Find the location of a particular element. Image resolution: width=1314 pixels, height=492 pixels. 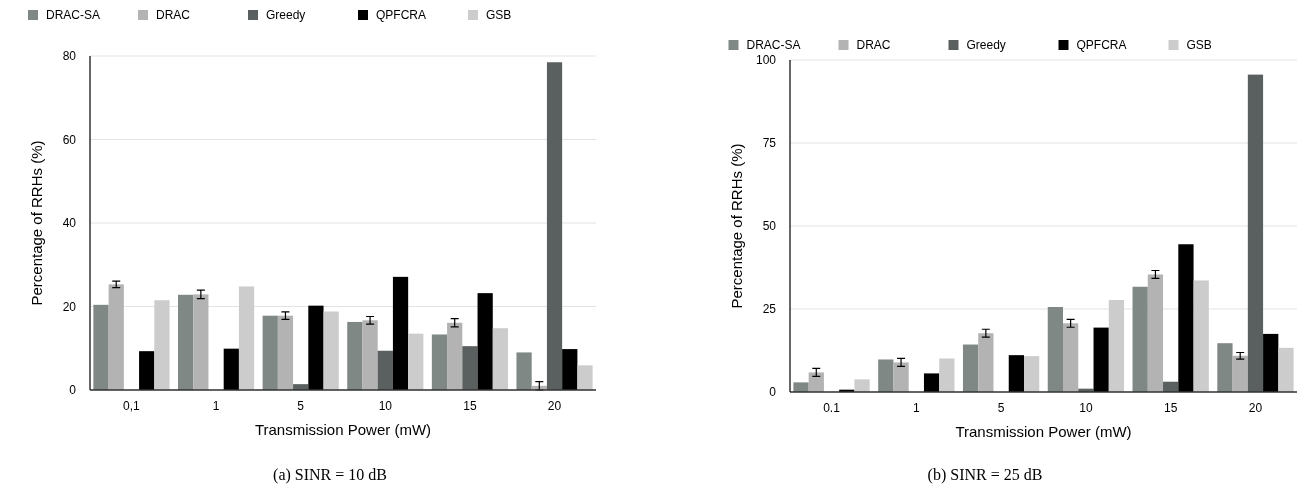

y-tick-label: 60 is located at coordinates (69, 139).